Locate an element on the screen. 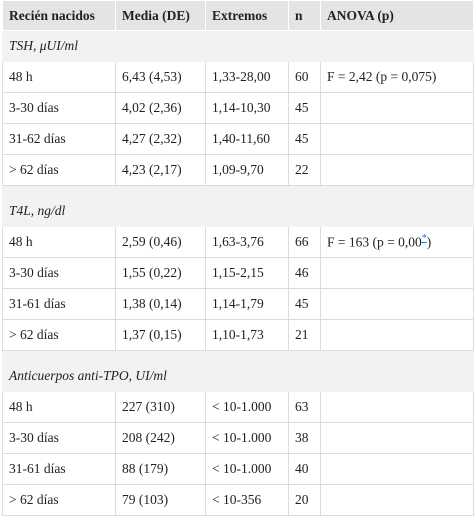  data-row: 31-61 días 88 (179) < 10-1.000 40 is located at coordinates (238, 469).